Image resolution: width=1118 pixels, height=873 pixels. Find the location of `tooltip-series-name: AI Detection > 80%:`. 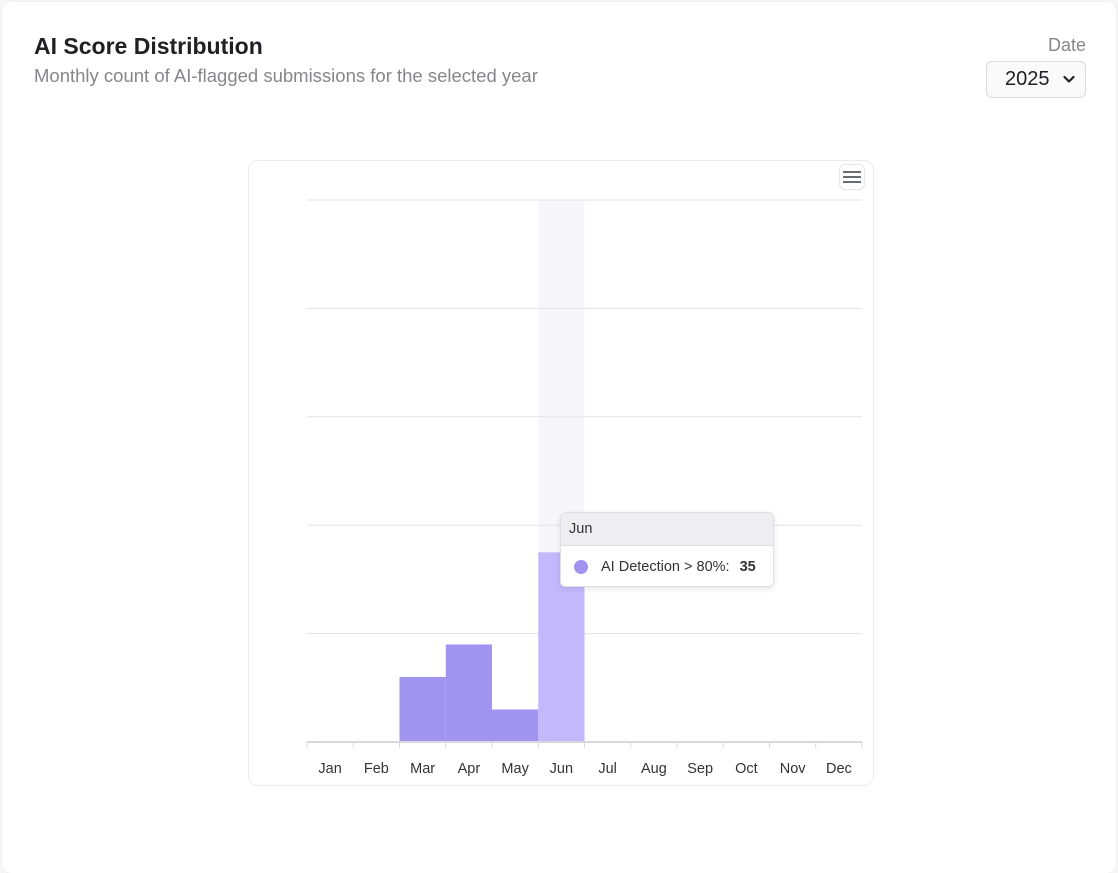

tooltip-series-name: AI Detection > 80%: is located at coordinates (665, 567).